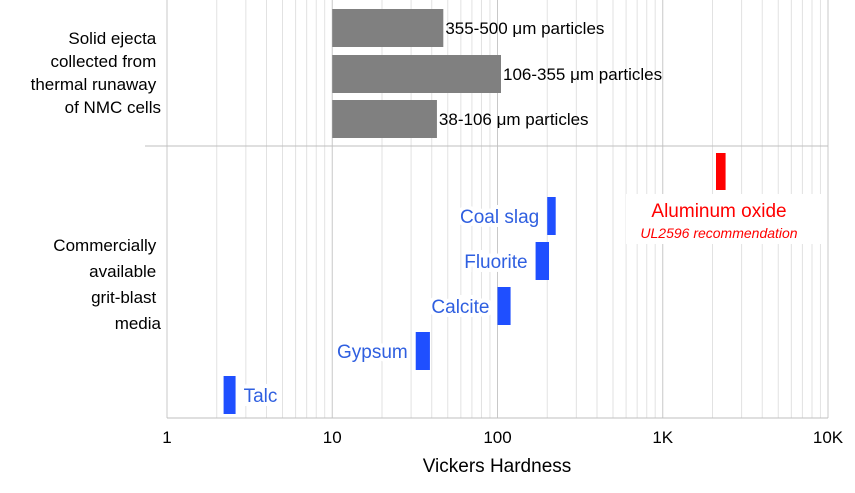 The height and width of the screenshot is (493, 855). Describe the element at coordinates (514, 119) in the screenshot. I see `ejecta-bar-label: 38-106 μm particles` at that location.